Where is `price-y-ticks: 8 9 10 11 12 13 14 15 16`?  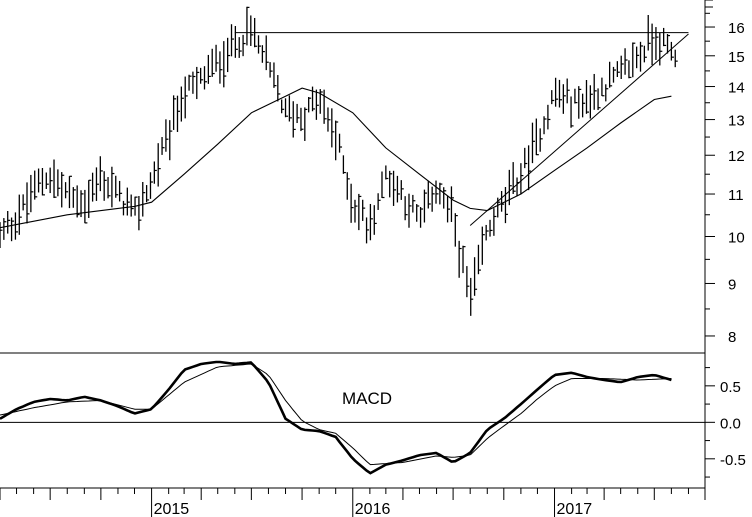
price-y-ticks: 8 9 10 11 12 13 14 15 16 is located at coordinates (725, 173).